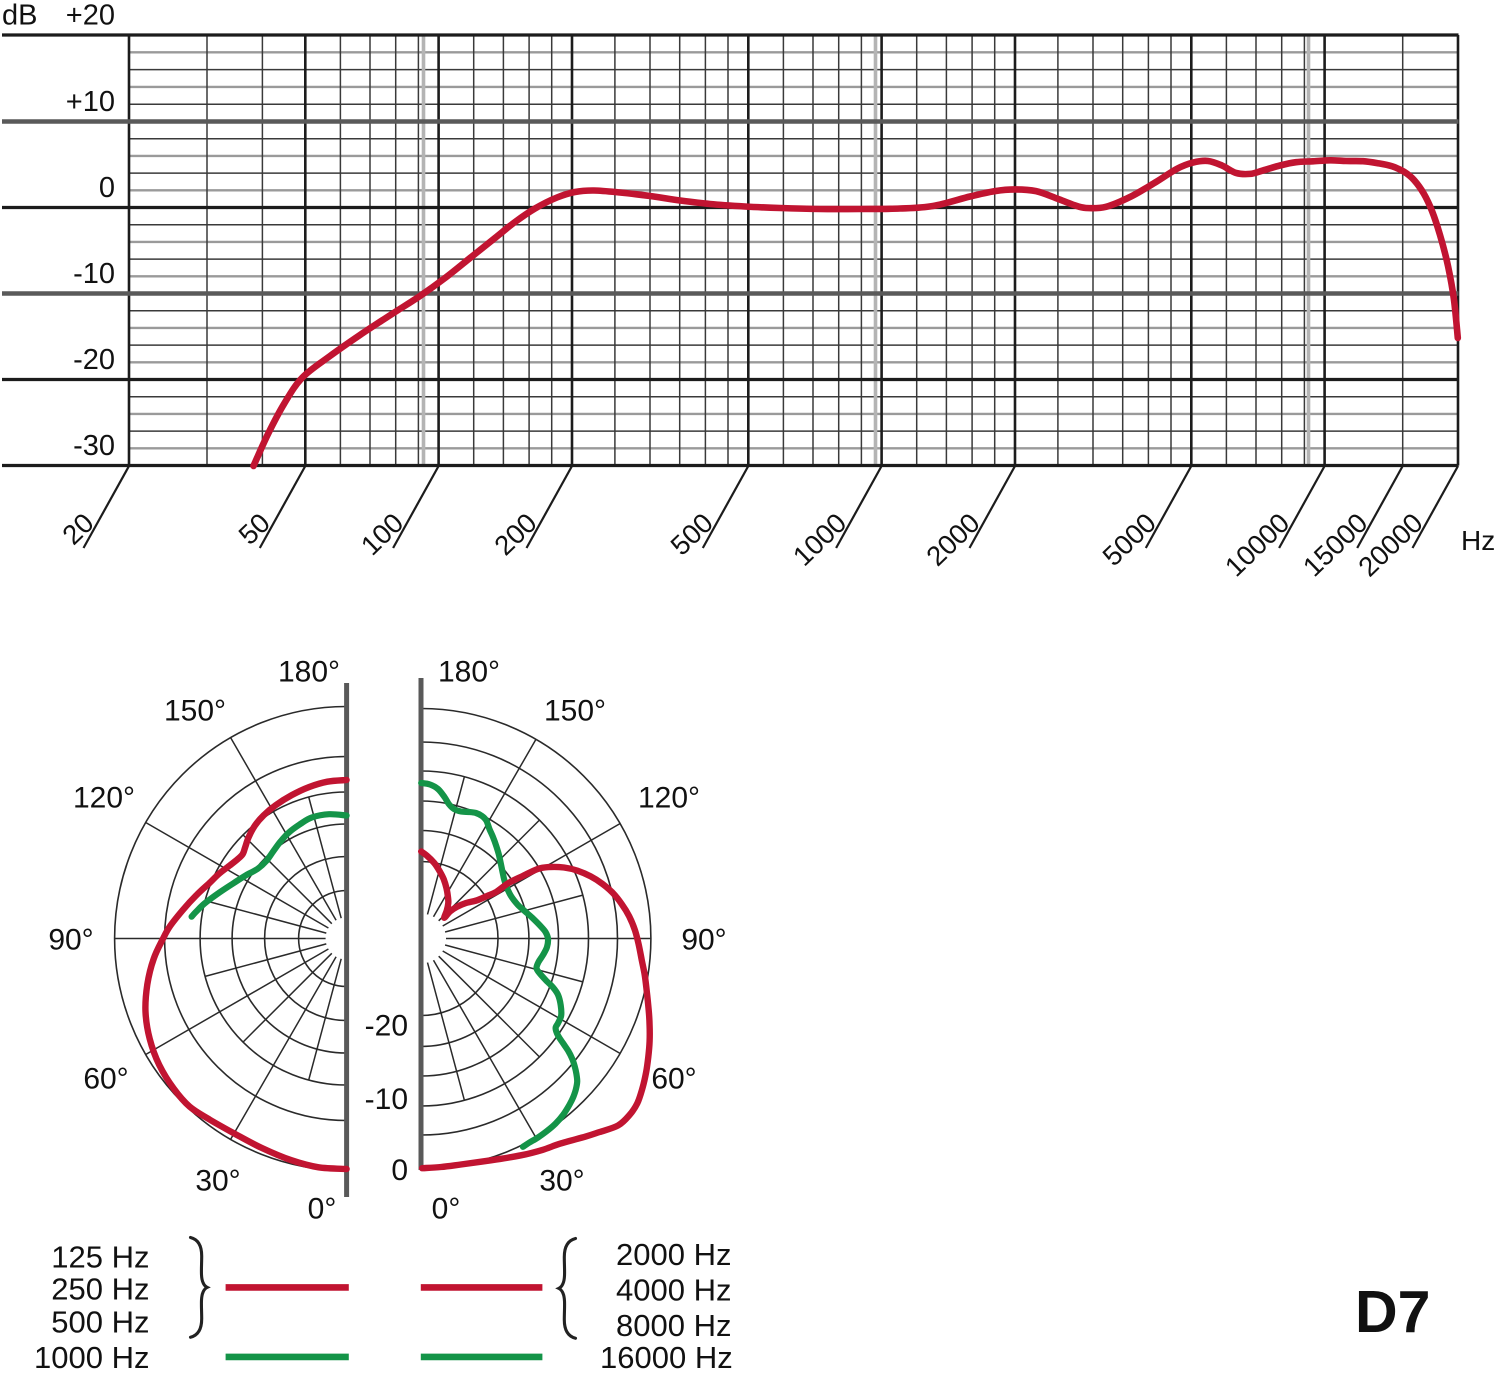 Image resolution: width=1500 pixels, height=1375 pixels. Describe the element at coordinates (673, 1290) in the screenshot. I see `svg-text: 4000 Hz` at that location.